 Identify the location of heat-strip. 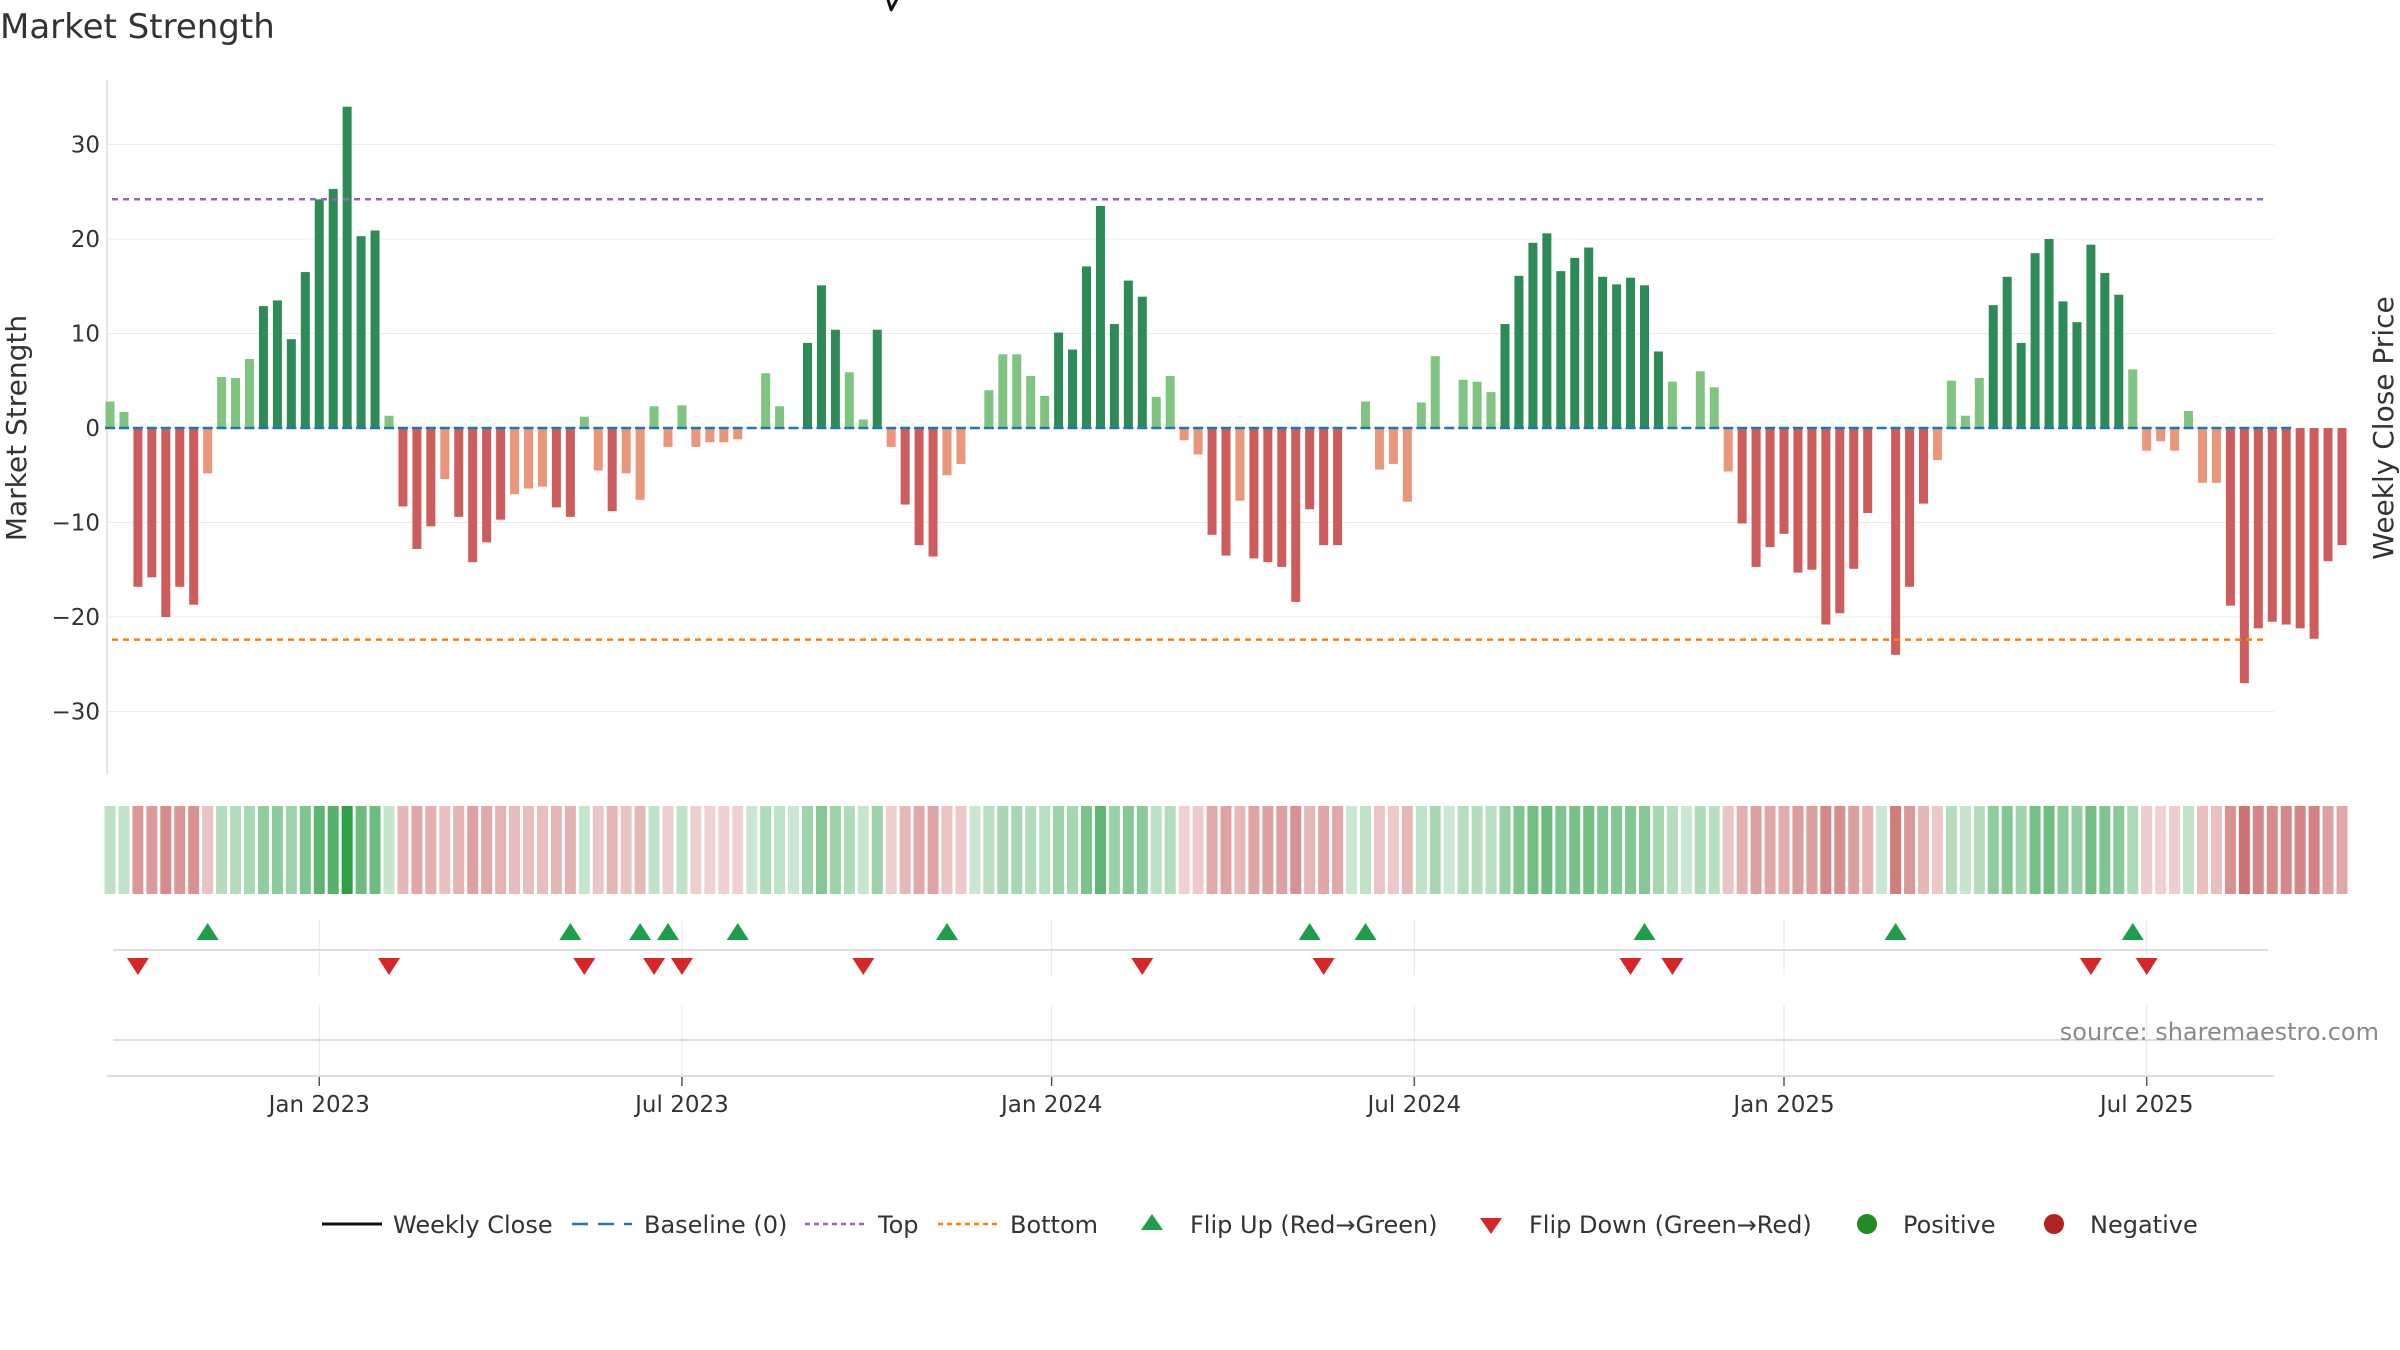
(1226, 850).